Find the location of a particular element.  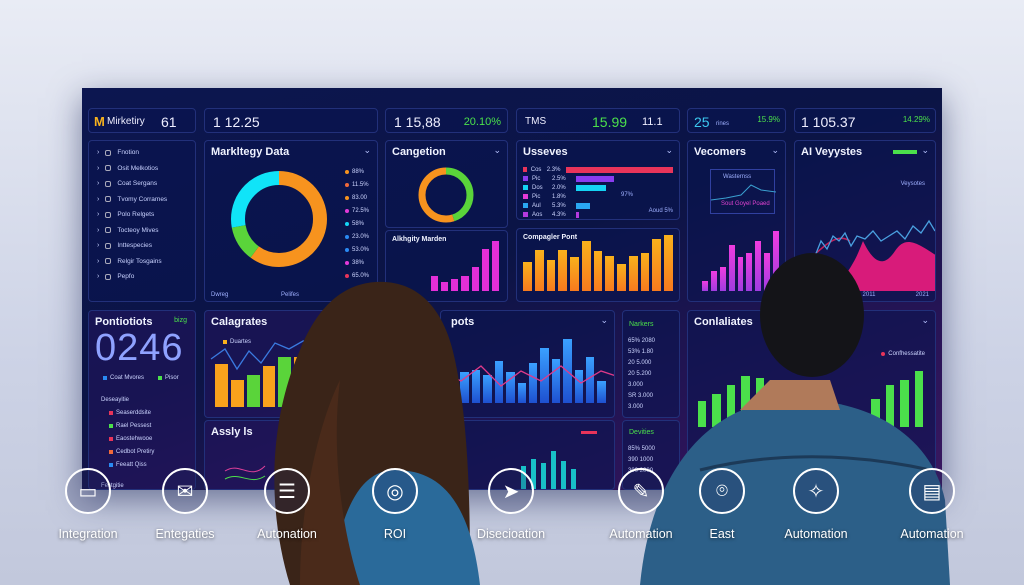

list-item: Cedbot Pretiry is located at coordinates (127, 451).